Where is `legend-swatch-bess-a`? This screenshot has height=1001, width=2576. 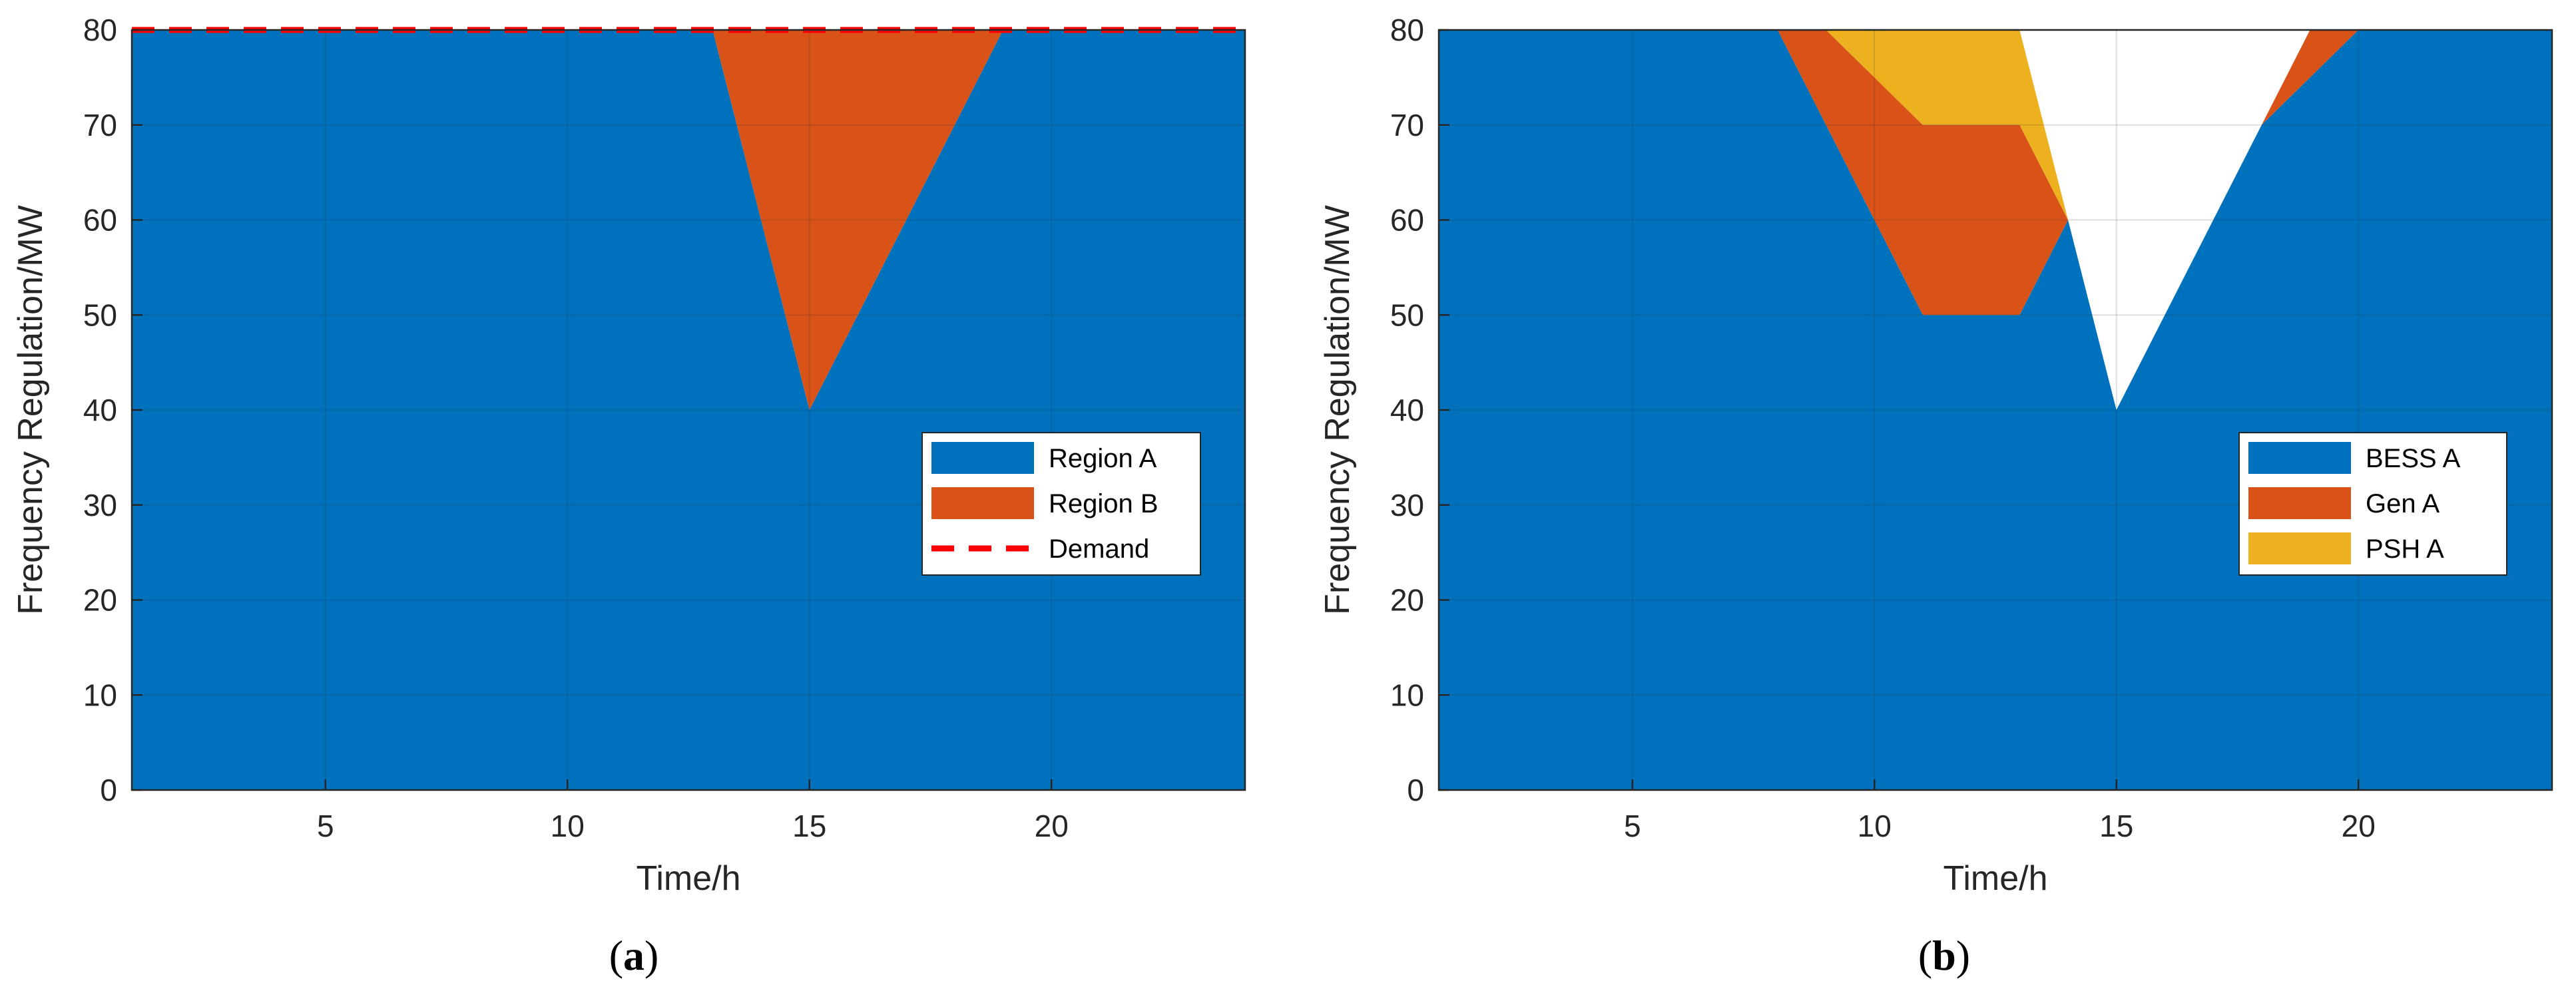
legend-swatch-bess-a is located at coordinates (2300, 458).